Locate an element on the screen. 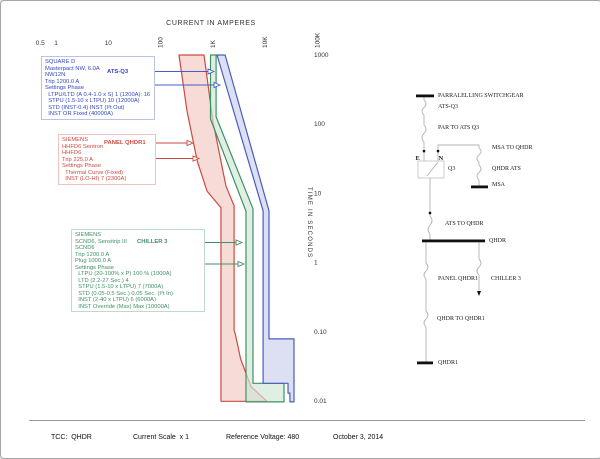 This screenshot has height=459, width=600. oneline-label-q3: Q3 is located at coordinates (452, 168).